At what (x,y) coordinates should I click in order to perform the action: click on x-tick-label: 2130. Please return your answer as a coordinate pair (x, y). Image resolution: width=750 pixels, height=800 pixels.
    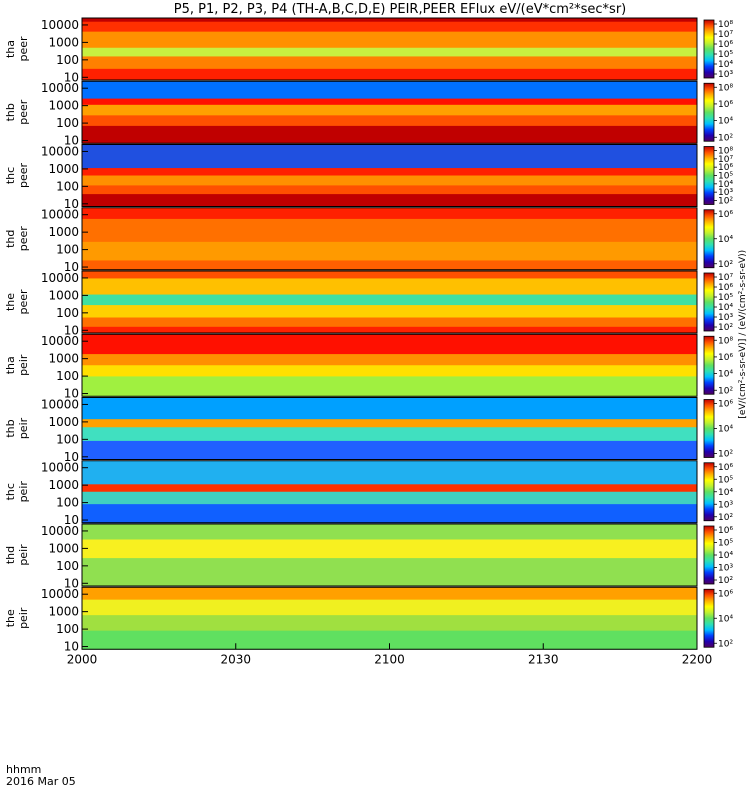
    Looking at the image, I should click on (543, 659).